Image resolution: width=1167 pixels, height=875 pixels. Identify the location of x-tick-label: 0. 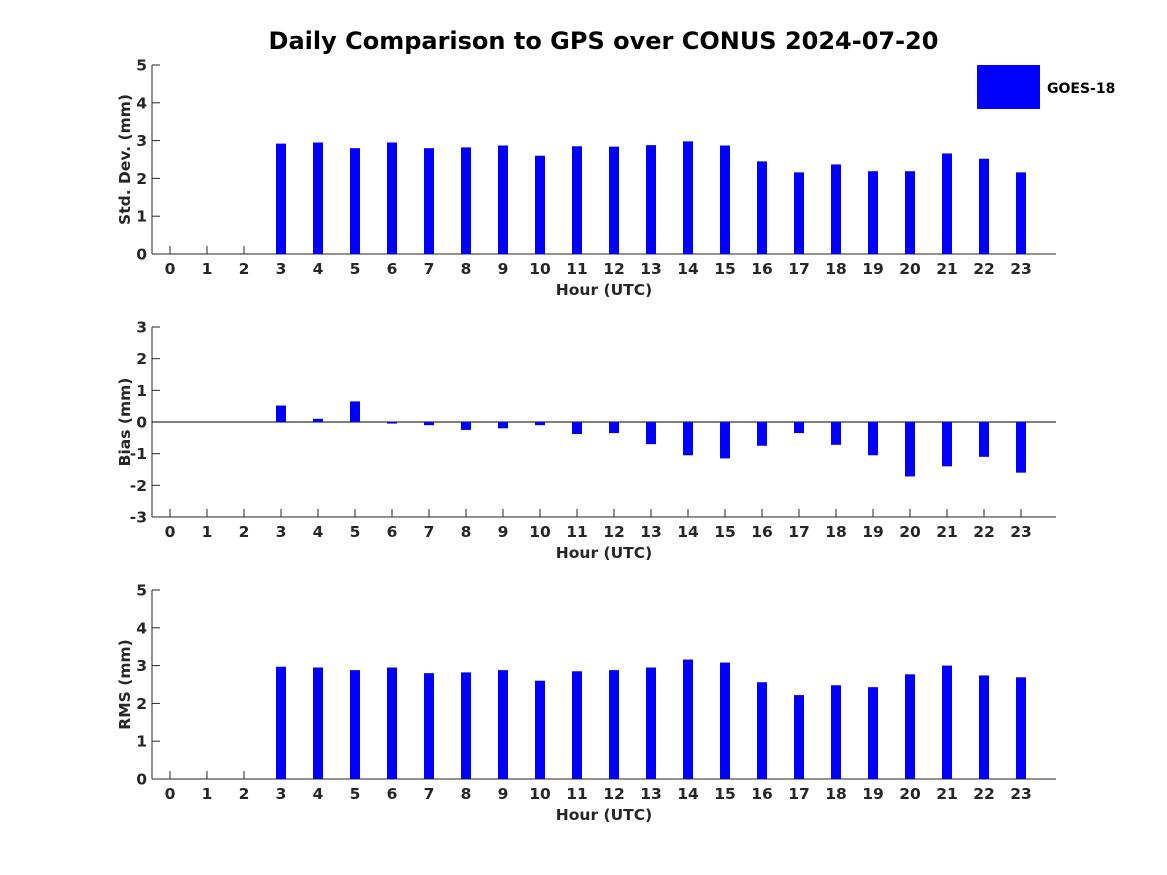
(170, 532).